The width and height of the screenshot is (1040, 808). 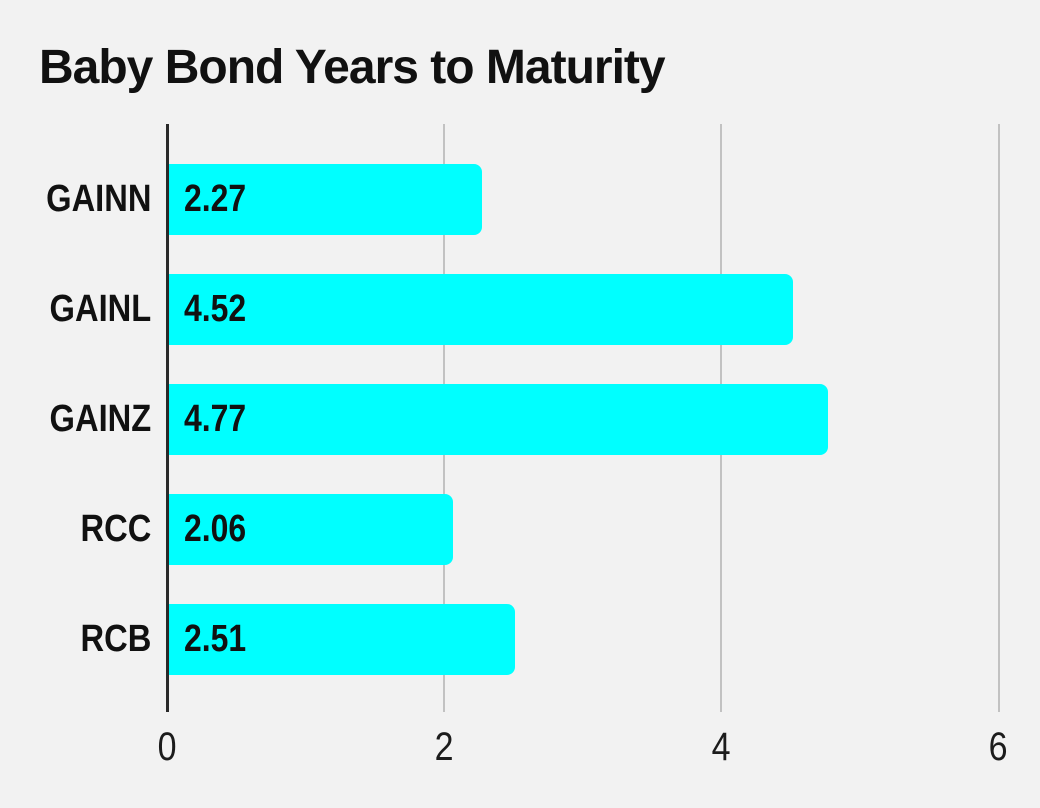 I want to click on bar-gainn: 2.27, so click(x=325, y=199).